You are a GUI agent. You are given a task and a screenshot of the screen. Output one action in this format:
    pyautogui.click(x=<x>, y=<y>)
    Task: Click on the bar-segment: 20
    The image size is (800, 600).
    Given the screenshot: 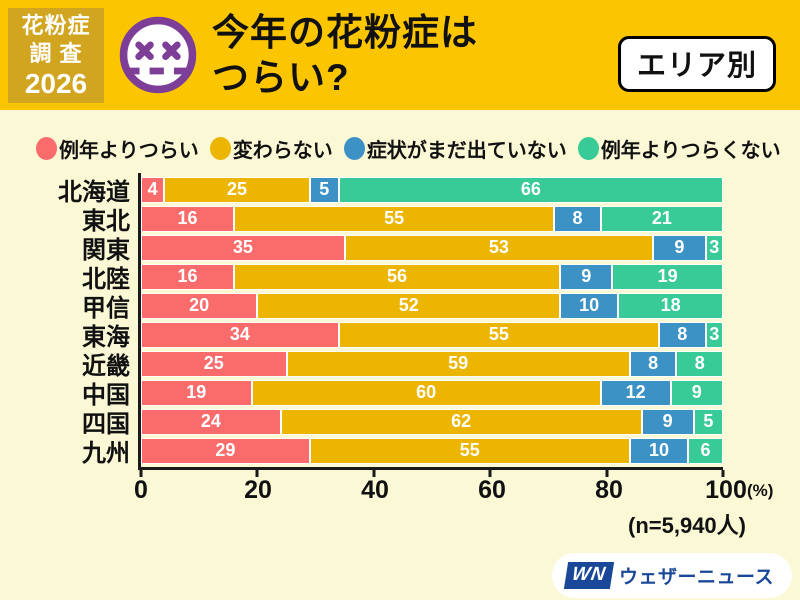 What is the action you would take?
    pyautogui.click(x=199, y=305)
    